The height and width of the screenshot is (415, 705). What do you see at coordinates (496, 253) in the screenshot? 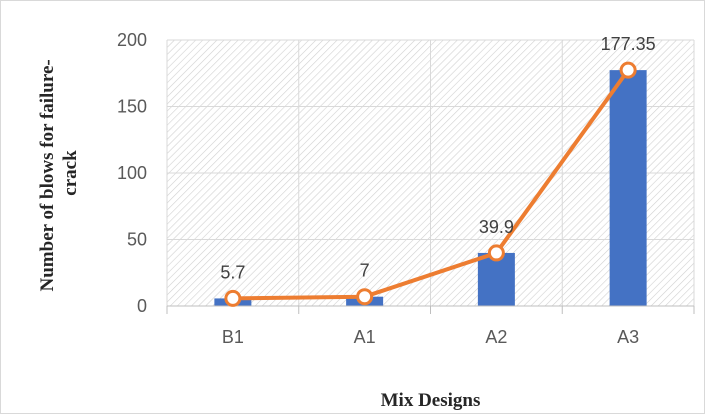
I see `line-marker-a2` at bounding box center [496, 253].